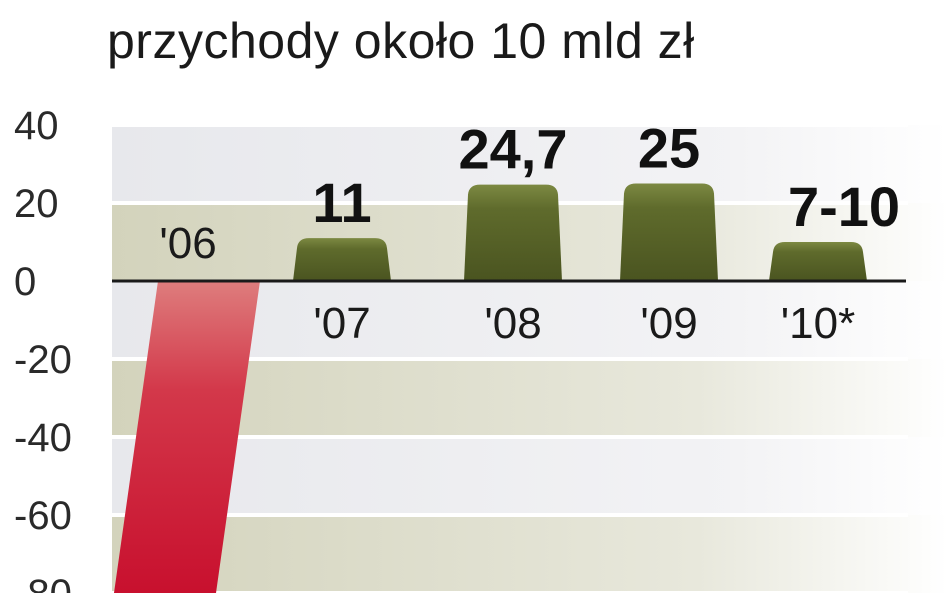  I want to click on x-tick-label: '09, so click(668, 323).